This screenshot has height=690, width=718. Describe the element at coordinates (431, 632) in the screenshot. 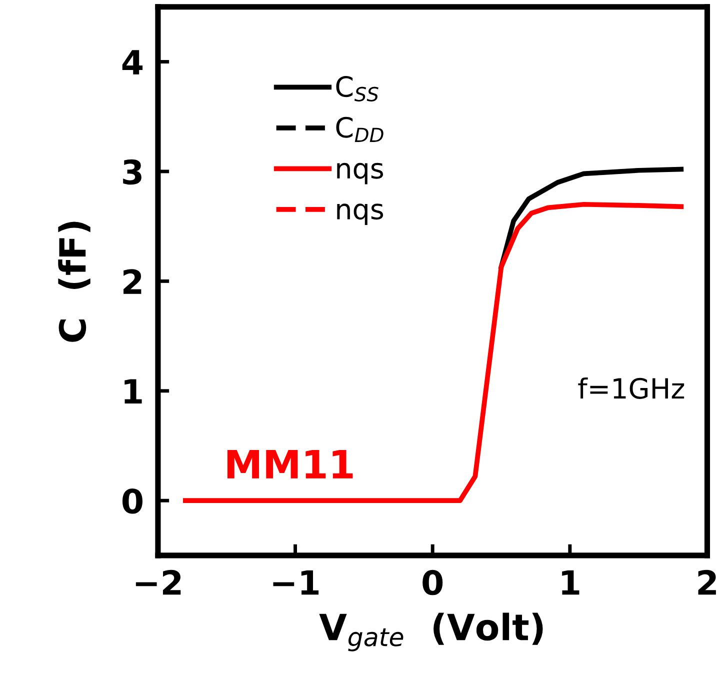

I see `text: V$_{gate}$ (Volt)` at that location.